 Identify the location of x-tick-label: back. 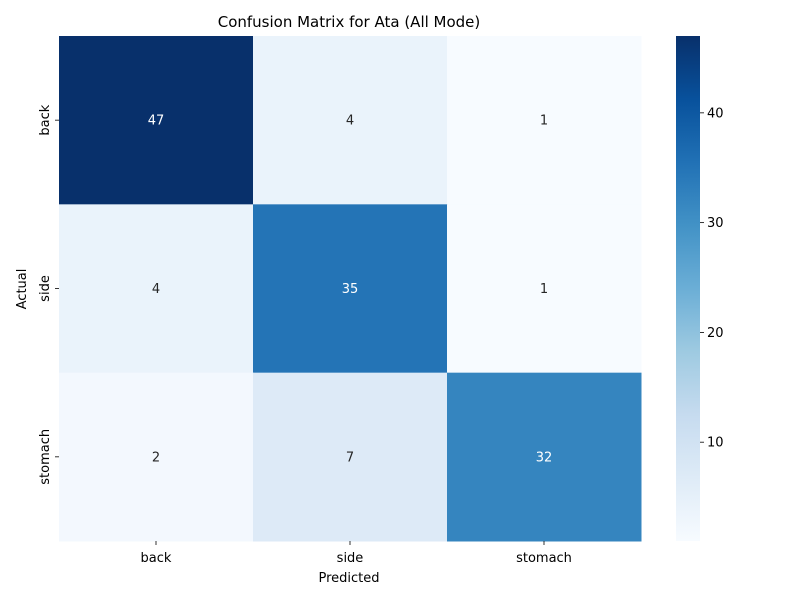
(156, 558).